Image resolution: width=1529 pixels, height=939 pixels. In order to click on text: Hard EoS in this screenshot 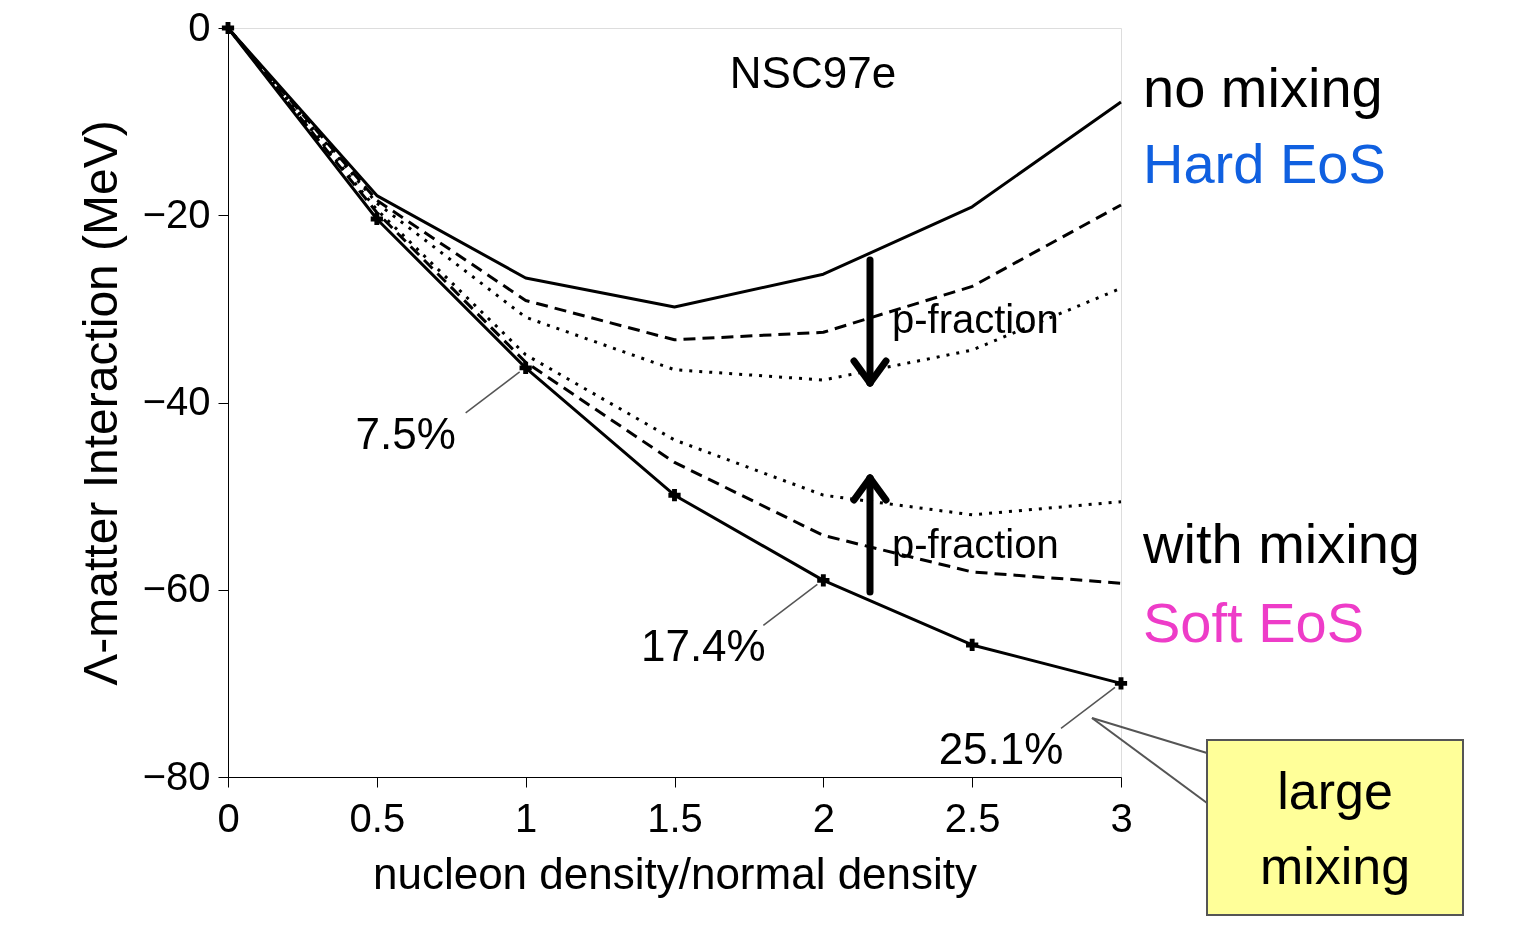, I will do `click(1264, 163)`.